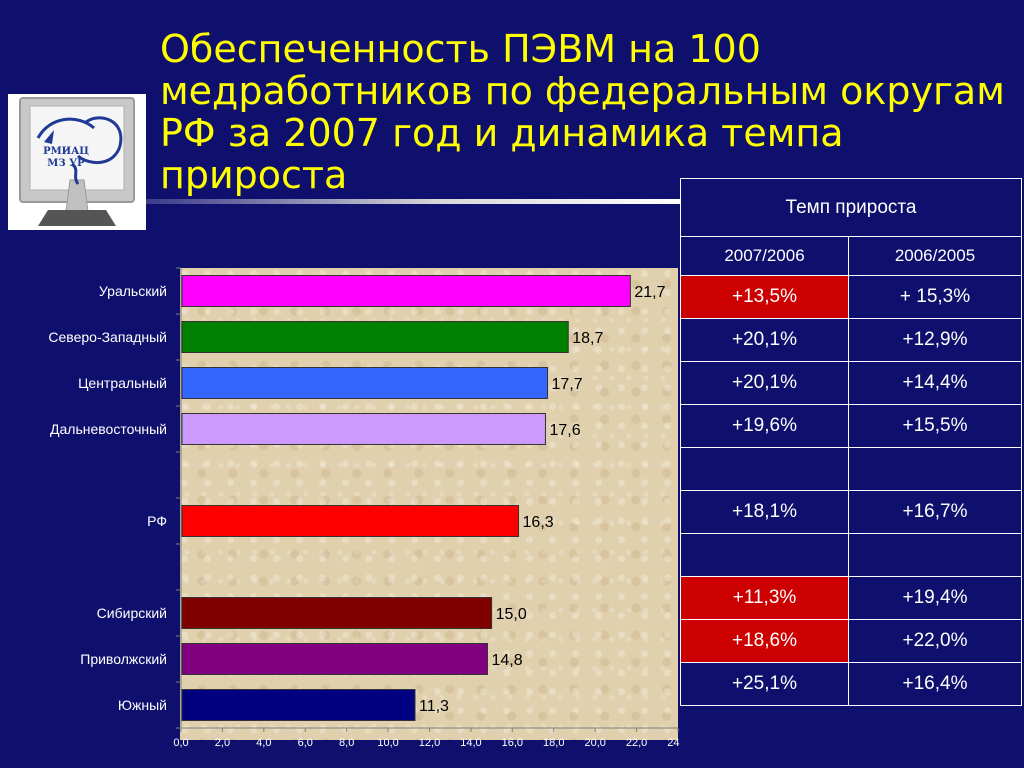 This screenshot has height=768, width=1024. What do you see at coordinates (764, 684) in the screenshot?
I see `growth-2007-2006-cell: +25,1%` at bounding box center [764, 684].